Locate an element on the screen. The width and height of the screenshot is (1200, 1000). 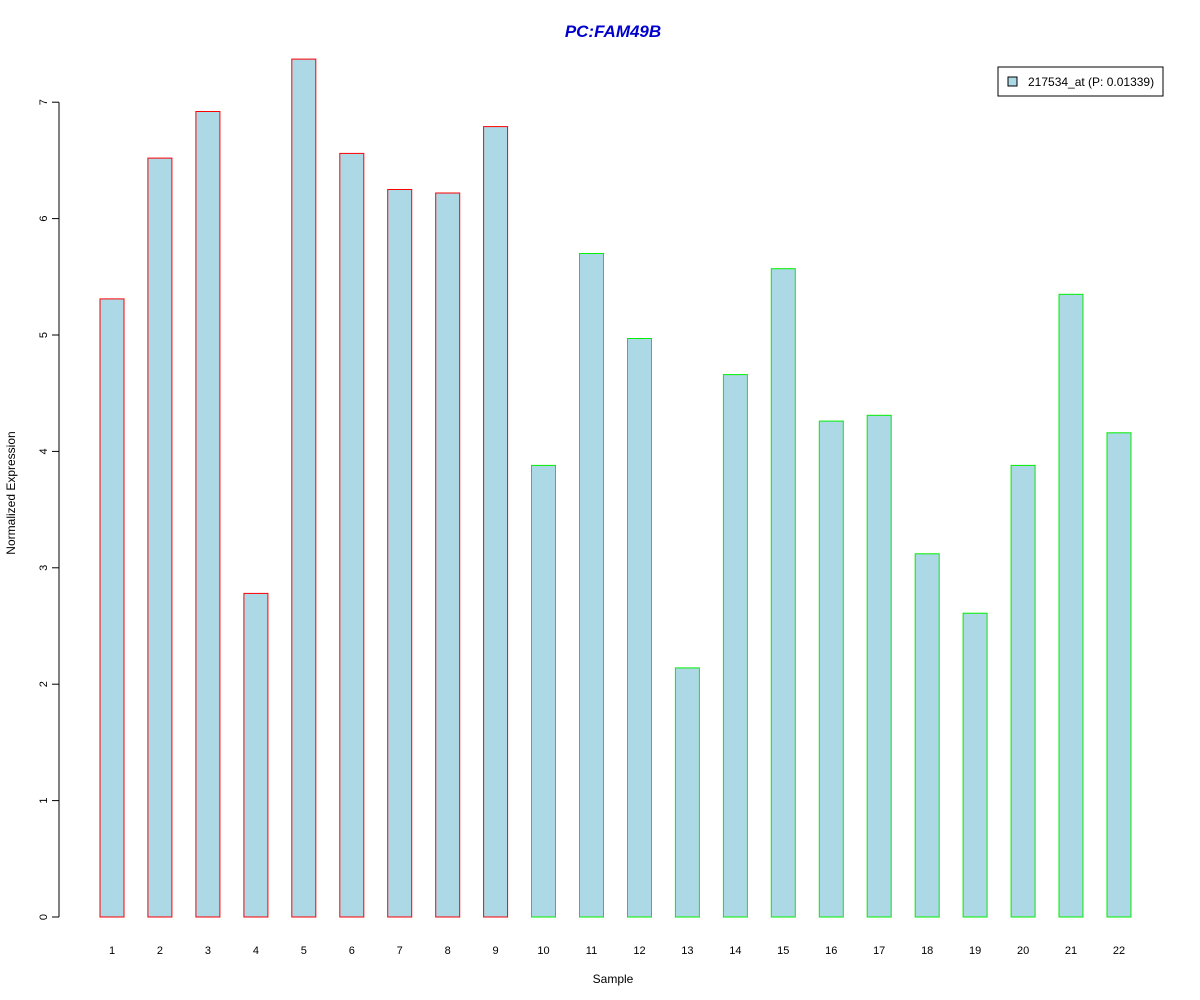
chart-title: PC:FAM49B is located at coordinates (613, 31).